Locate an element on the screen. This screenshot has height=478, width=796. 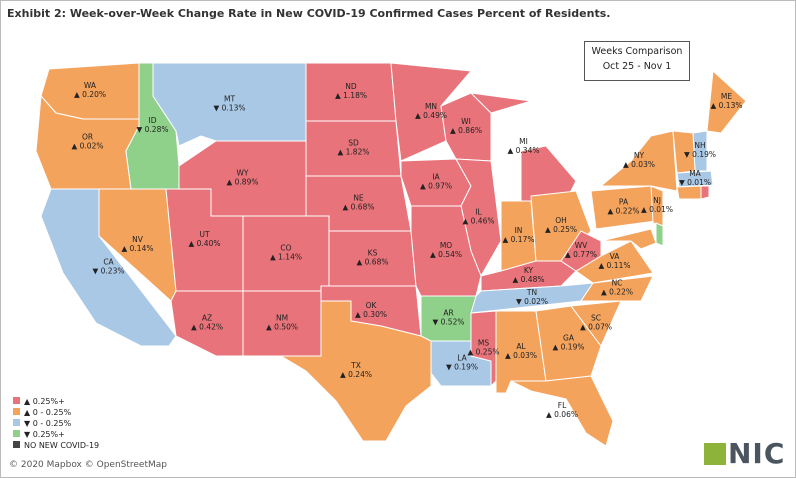
state-value: ▼ 0.23% is located at coordinates (109, 271).